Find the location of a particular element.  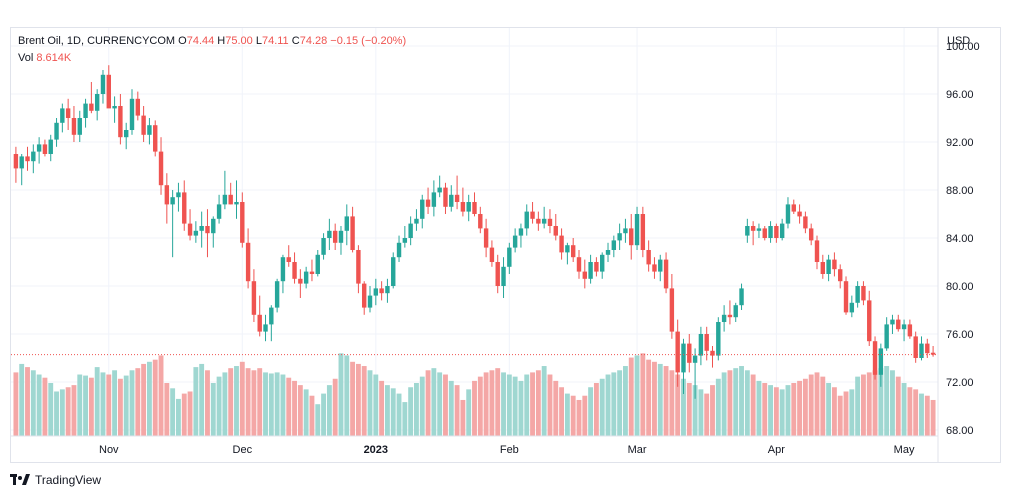

tradingview-brand: TradingView is located at coordinates (55, 480).